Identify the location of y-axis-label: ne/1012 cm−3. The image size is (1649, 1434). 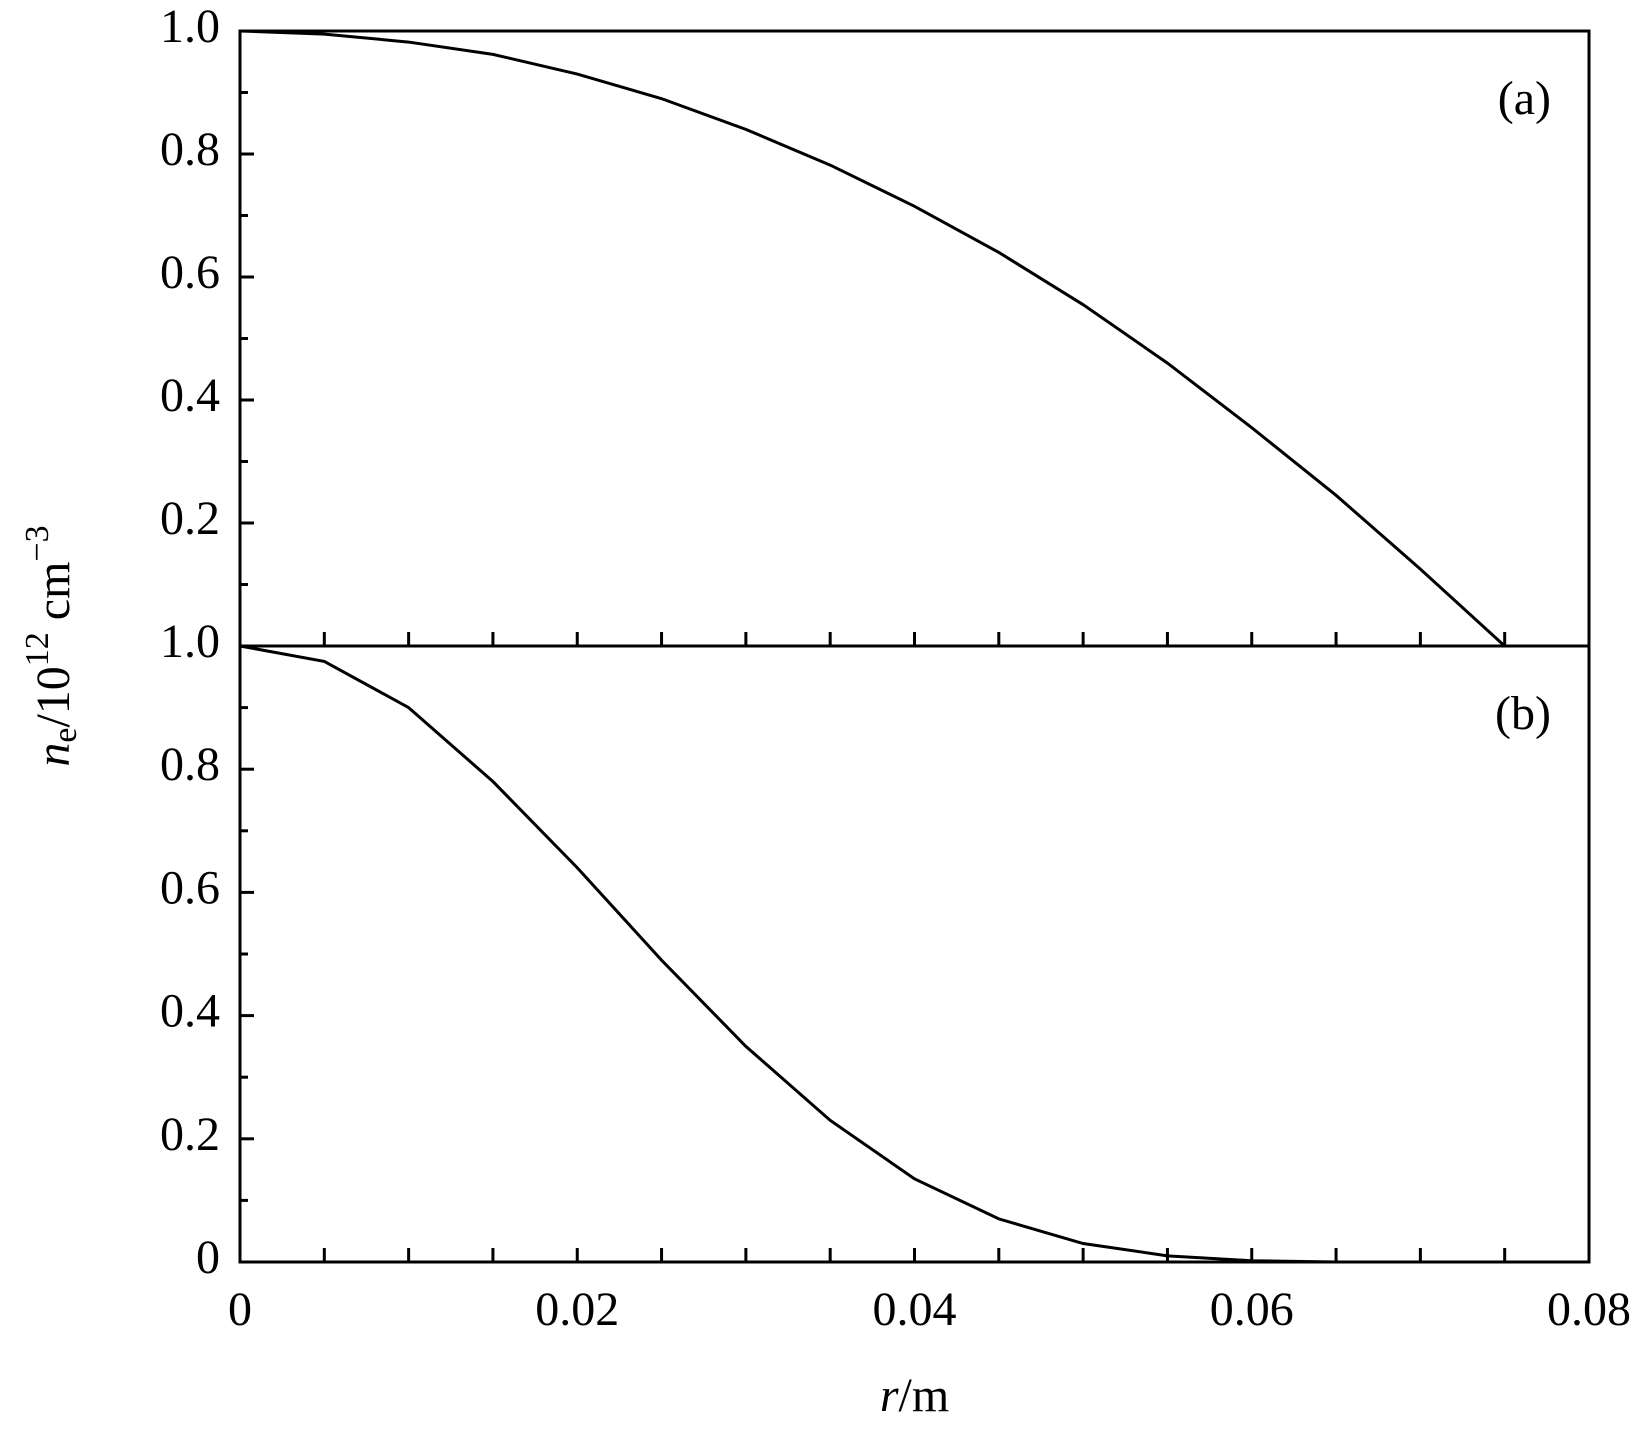
(51, 645).